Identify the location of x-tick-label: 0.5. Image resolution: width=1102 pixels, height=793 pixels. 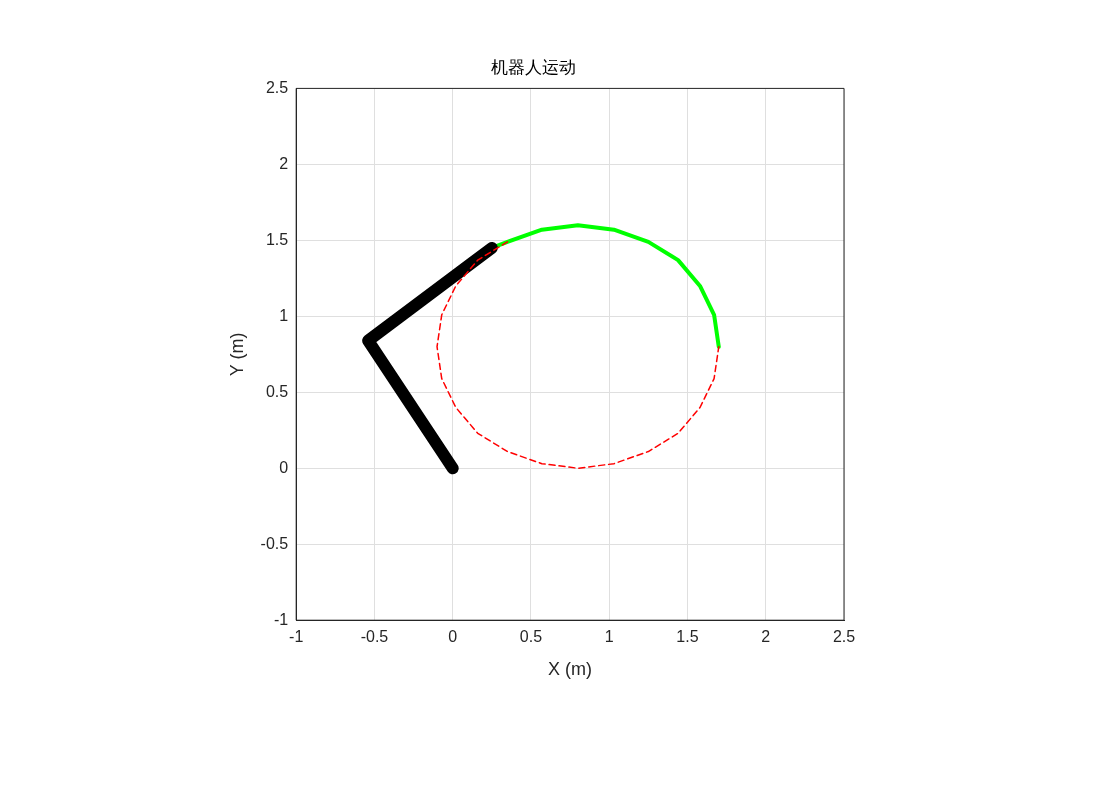
(531, 637).